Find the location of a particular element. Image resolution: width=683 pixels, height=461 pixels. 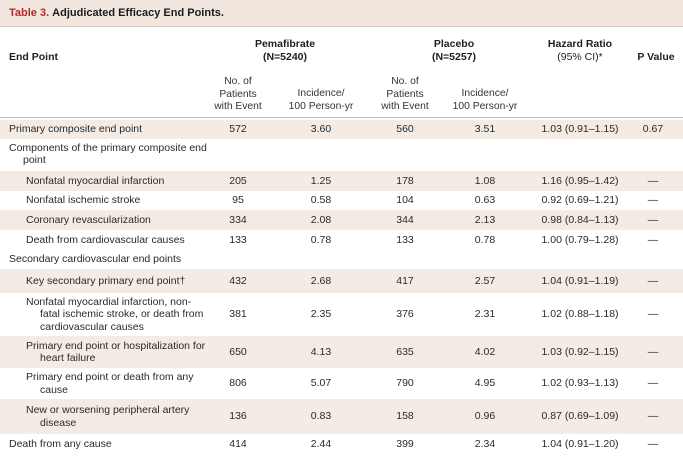

cell-placebo-n: 104 is located at coordinates (405, 200).